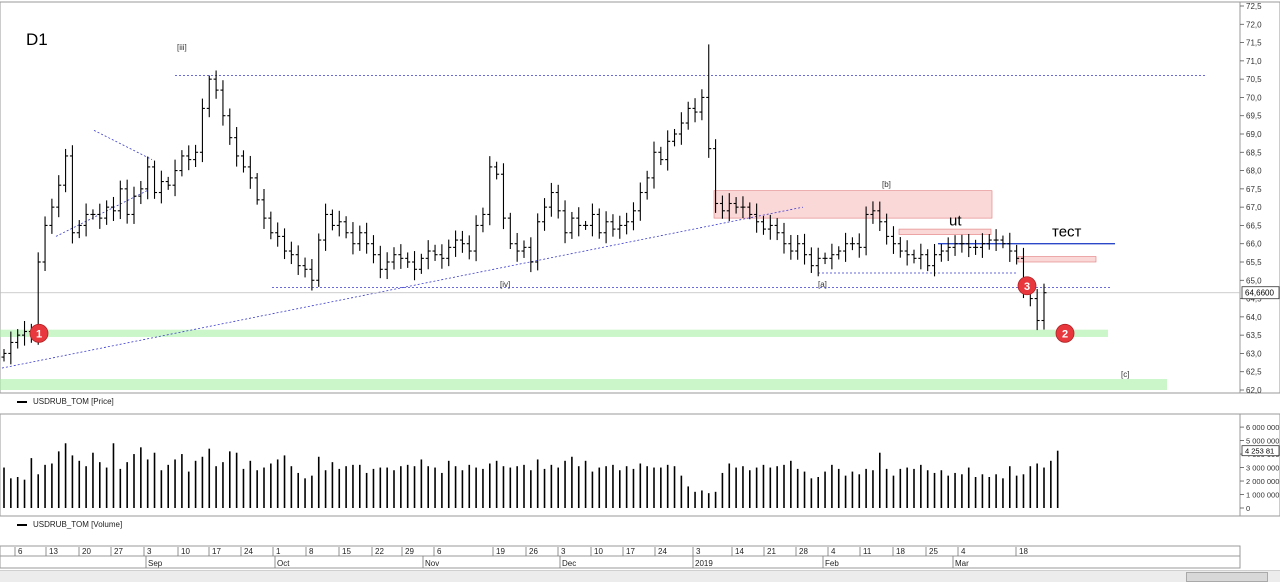  Describe the element at coordinates (640, 576) in the screenshot. I see `horizontal-scrollbar` at that location.